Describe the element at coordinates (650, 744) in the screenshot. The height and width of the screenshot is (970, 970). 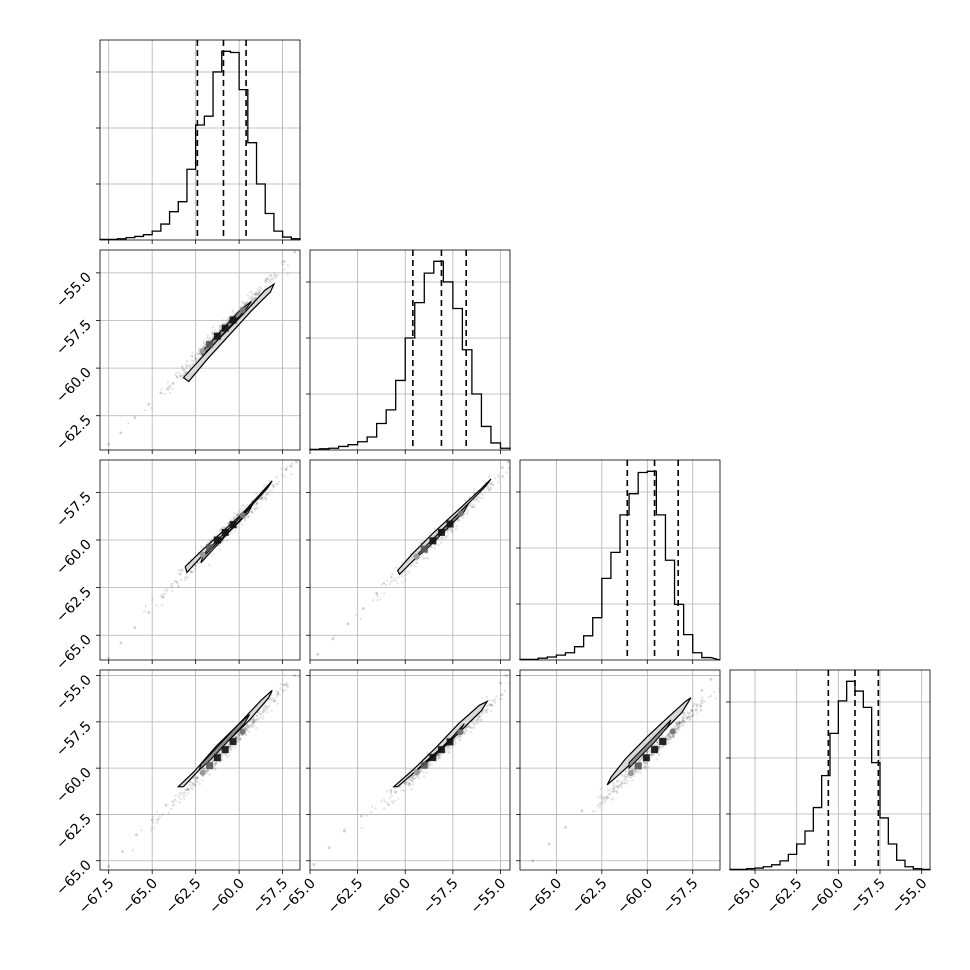
I see `contour-inner` at that location.